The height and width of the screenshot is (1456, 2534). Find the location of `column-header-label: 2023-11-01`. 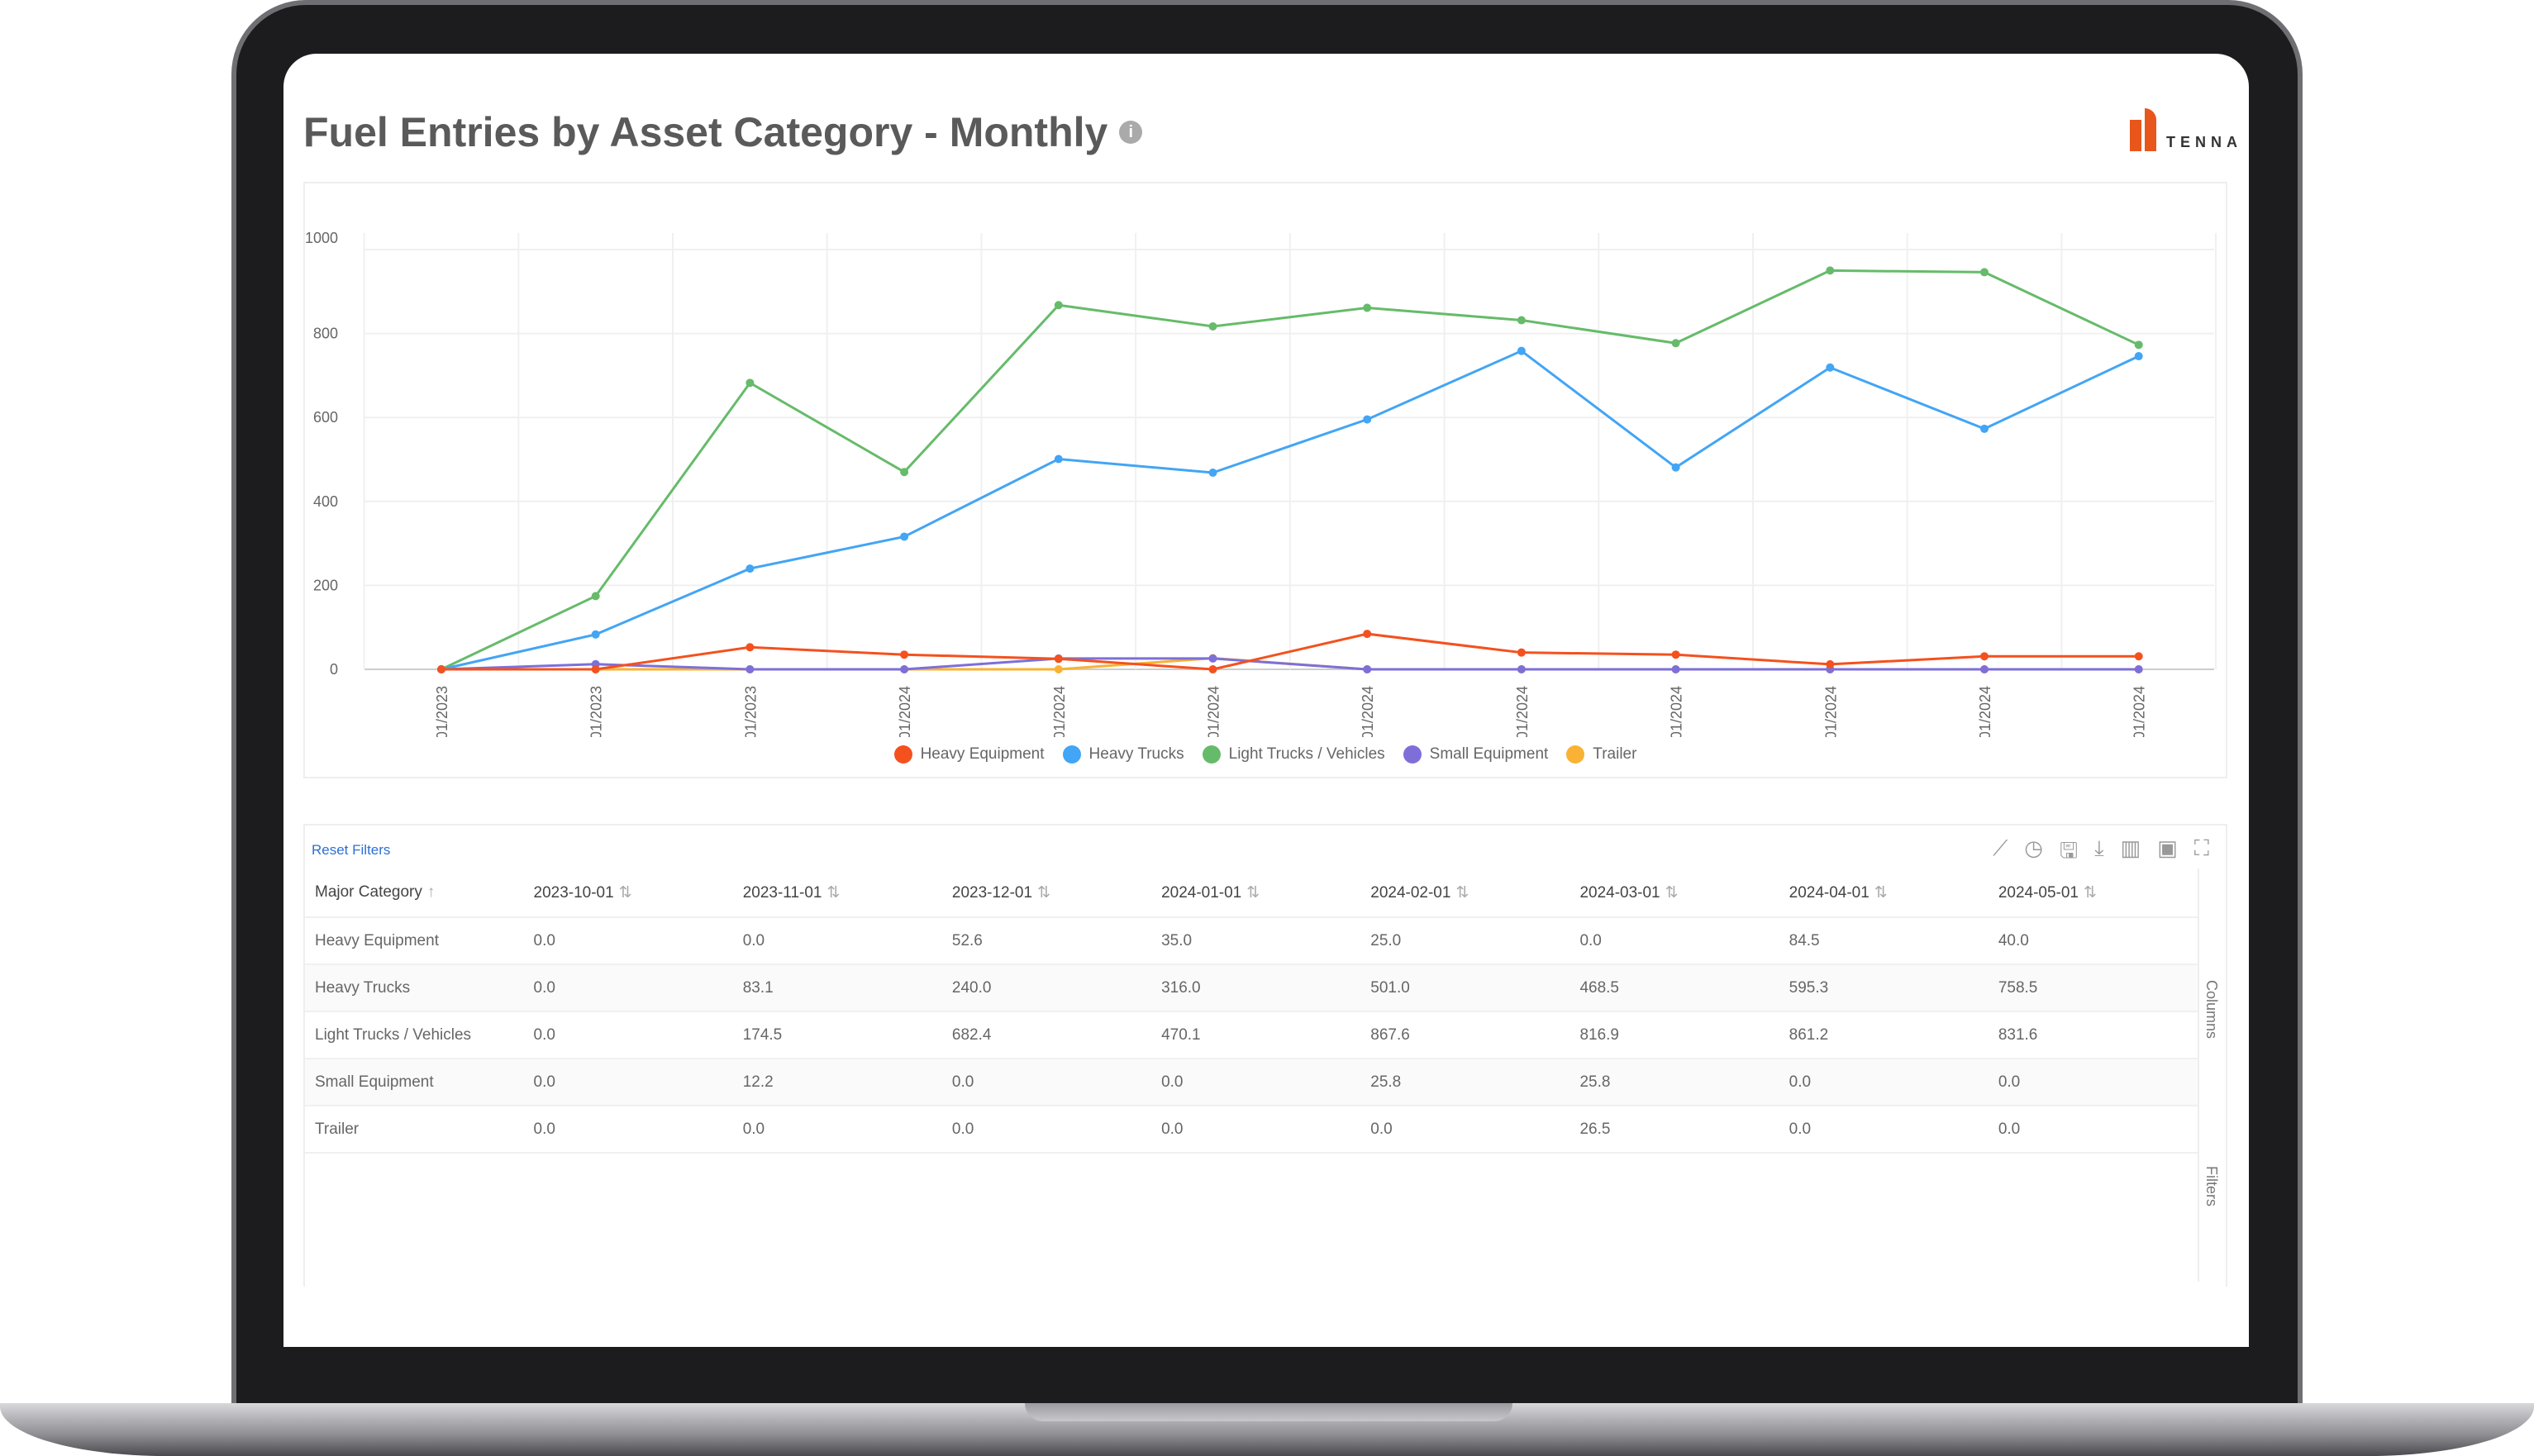

column-header-label: 2023-11-01 is located at coordinates (782, 892).